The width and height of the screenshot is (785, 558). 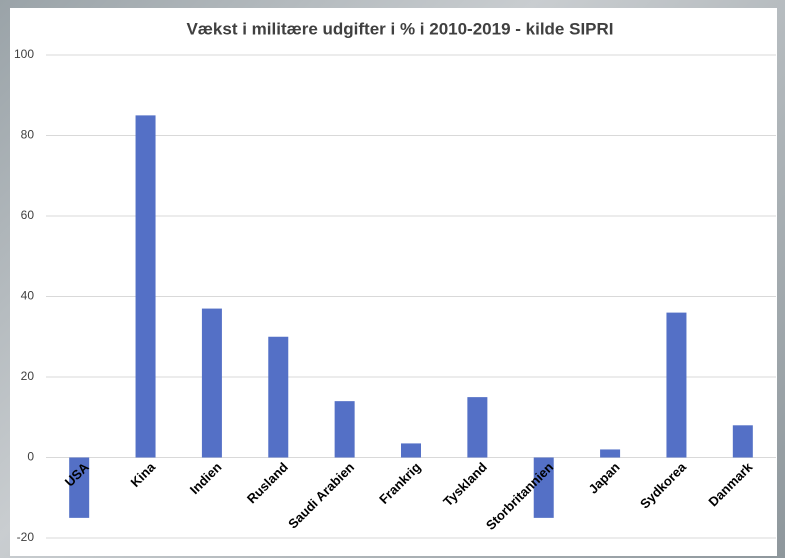 I want to click on y-tick-label: -20, so click(x=26, y=537).